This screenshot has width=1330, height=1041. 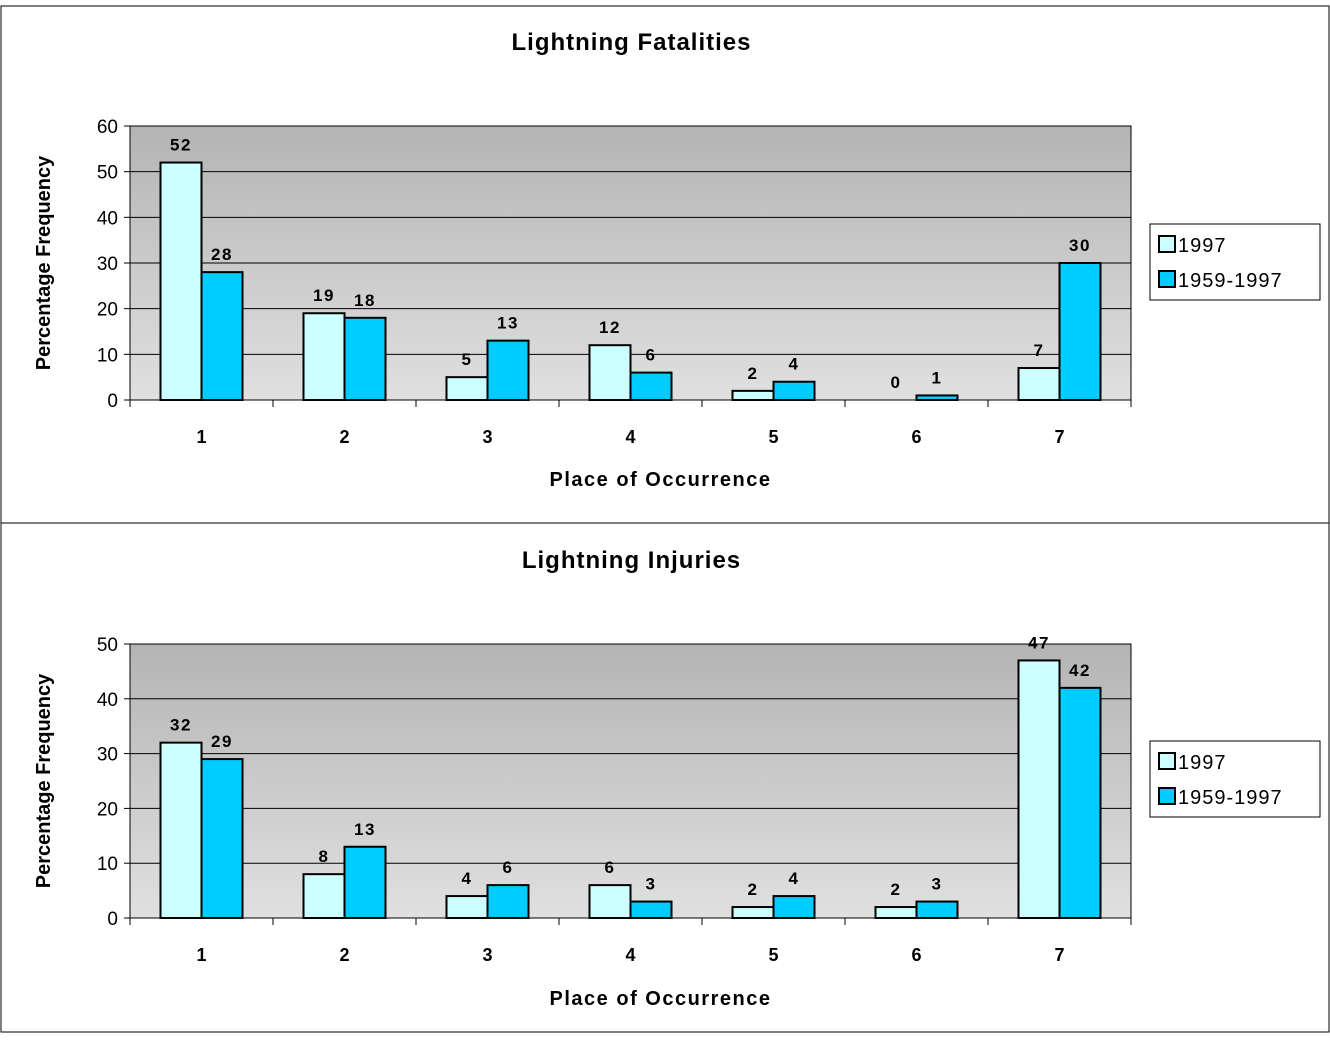 I want to click on data-label: 7, so click(x=1039, y=350).